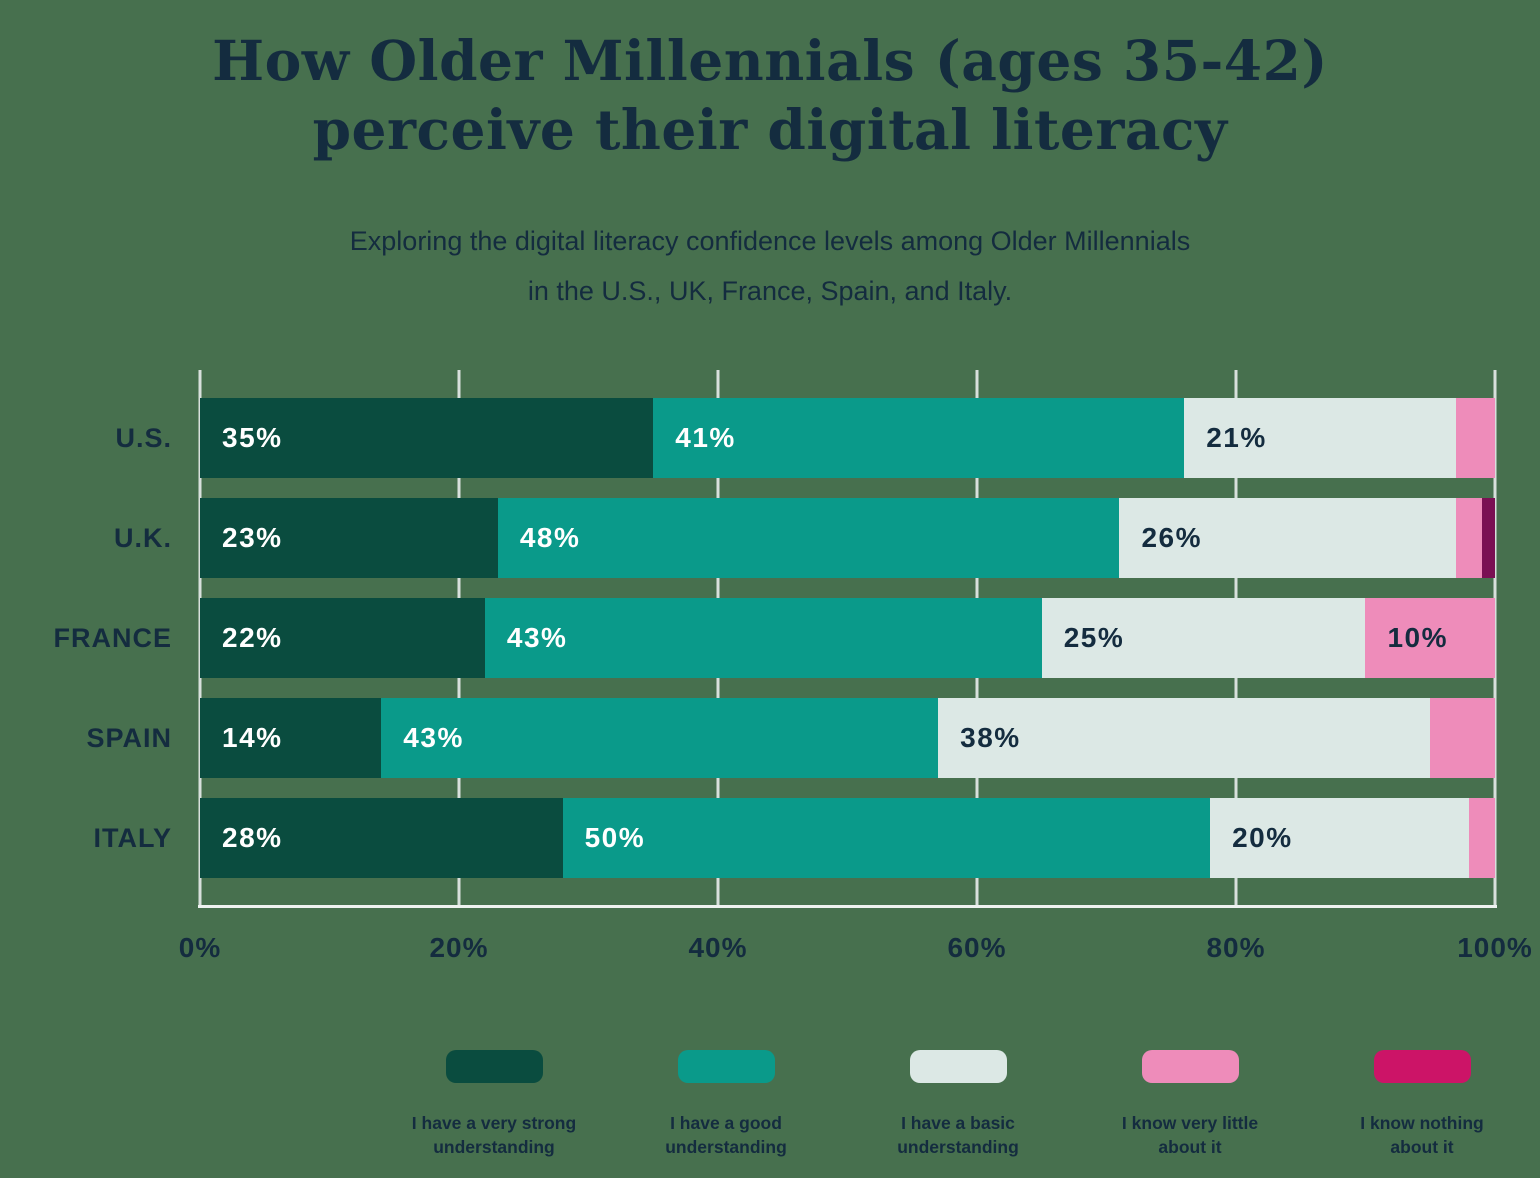 Image resolution: width=1540 pixels, height=1178 pixels. I want to click on bar-row: 22% 43% 25% 10%, so click(847, 638).